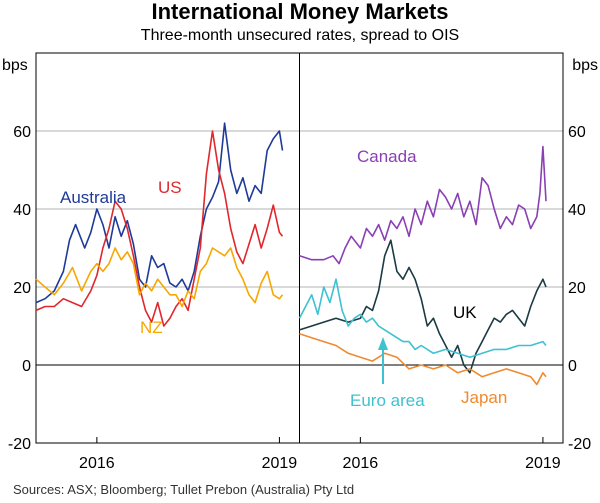  Describe the element at coordinates (383, 343) in the screenshot. I see `euro-area-arrow-head` at that location.